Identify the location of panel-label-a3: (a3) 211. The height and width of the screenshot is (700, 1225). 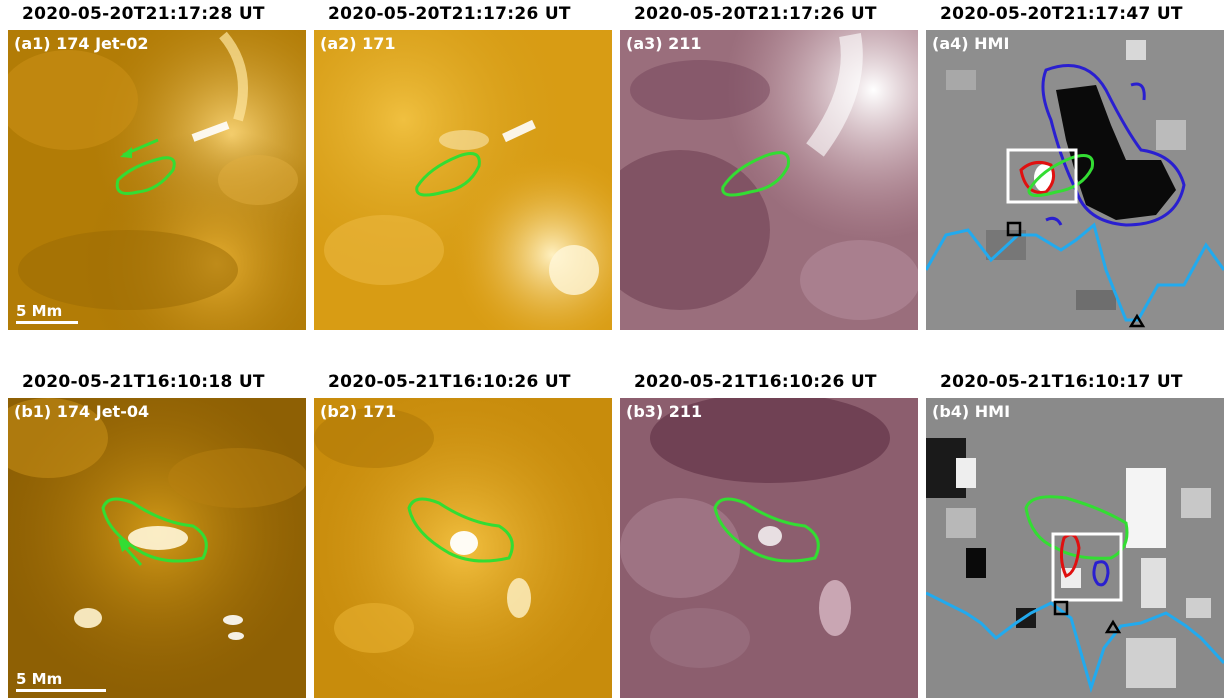
(664, 43).